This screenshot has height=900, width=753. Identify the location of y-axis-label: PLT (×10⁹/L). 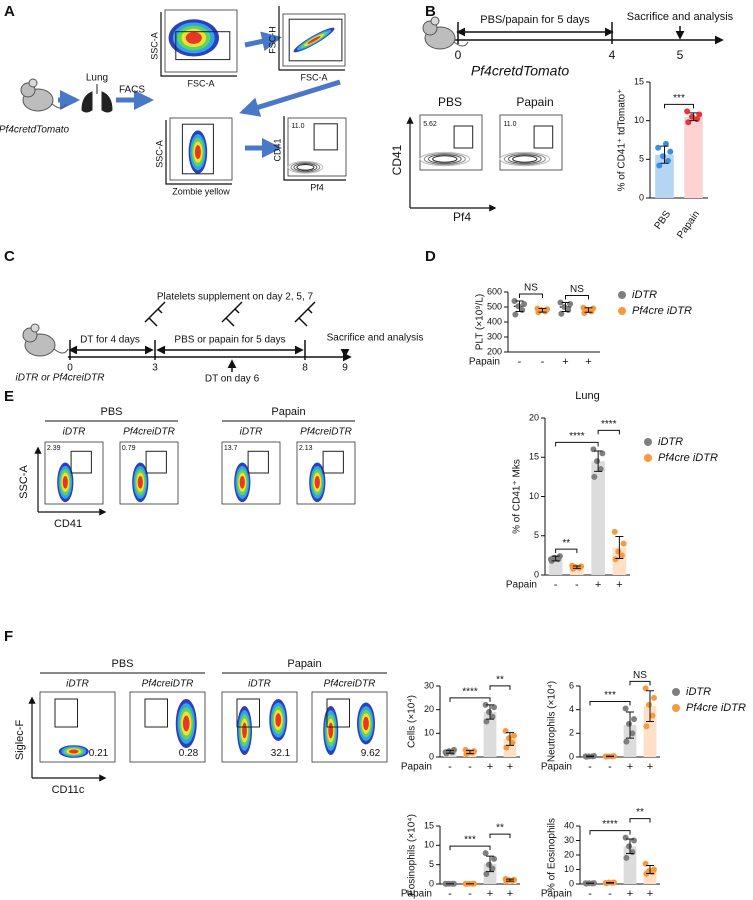
(480, 322).